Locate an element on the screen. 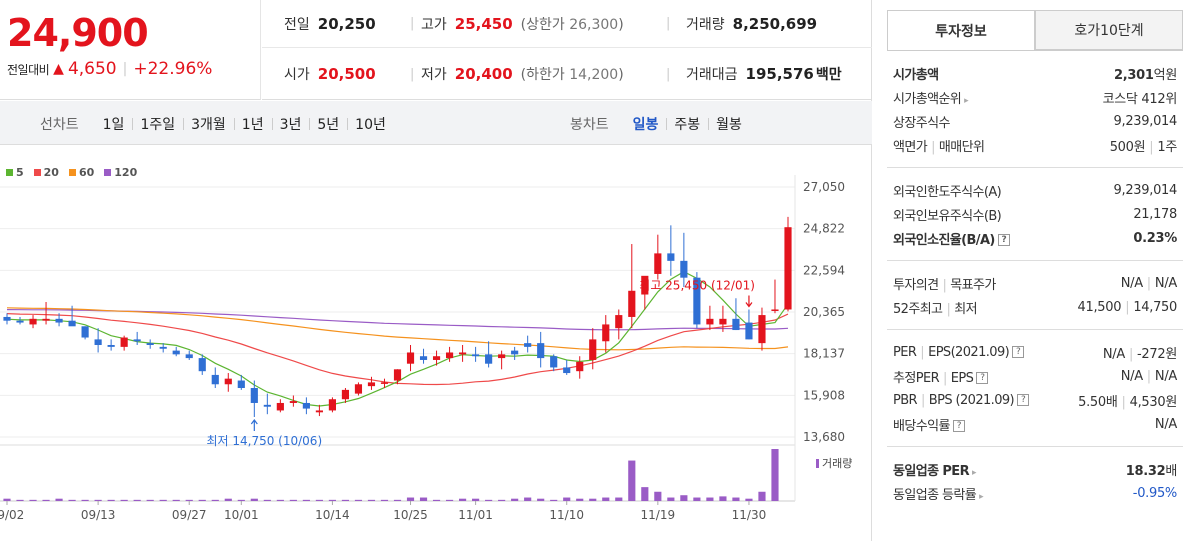  industry-per-link: 동일업종 PER ▸ 18.32배 is located at coordinates (1035, 471).